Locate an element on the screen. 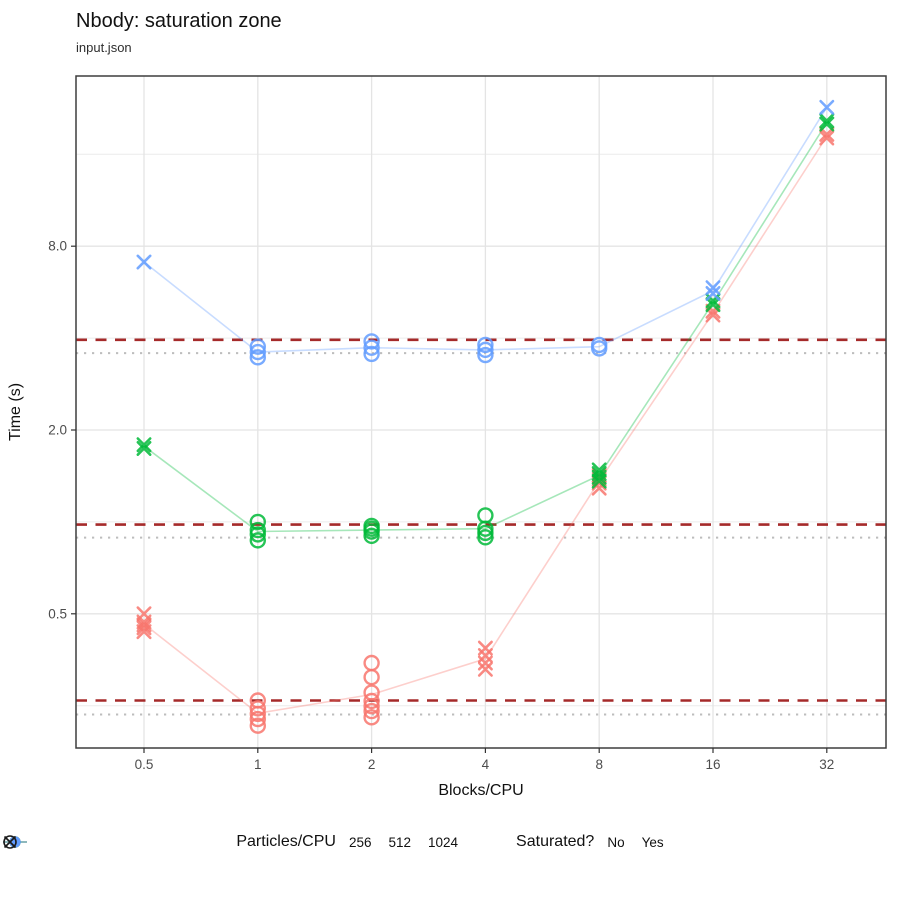  legend-item-Yes: Yes is located at coordinates (333, 842).